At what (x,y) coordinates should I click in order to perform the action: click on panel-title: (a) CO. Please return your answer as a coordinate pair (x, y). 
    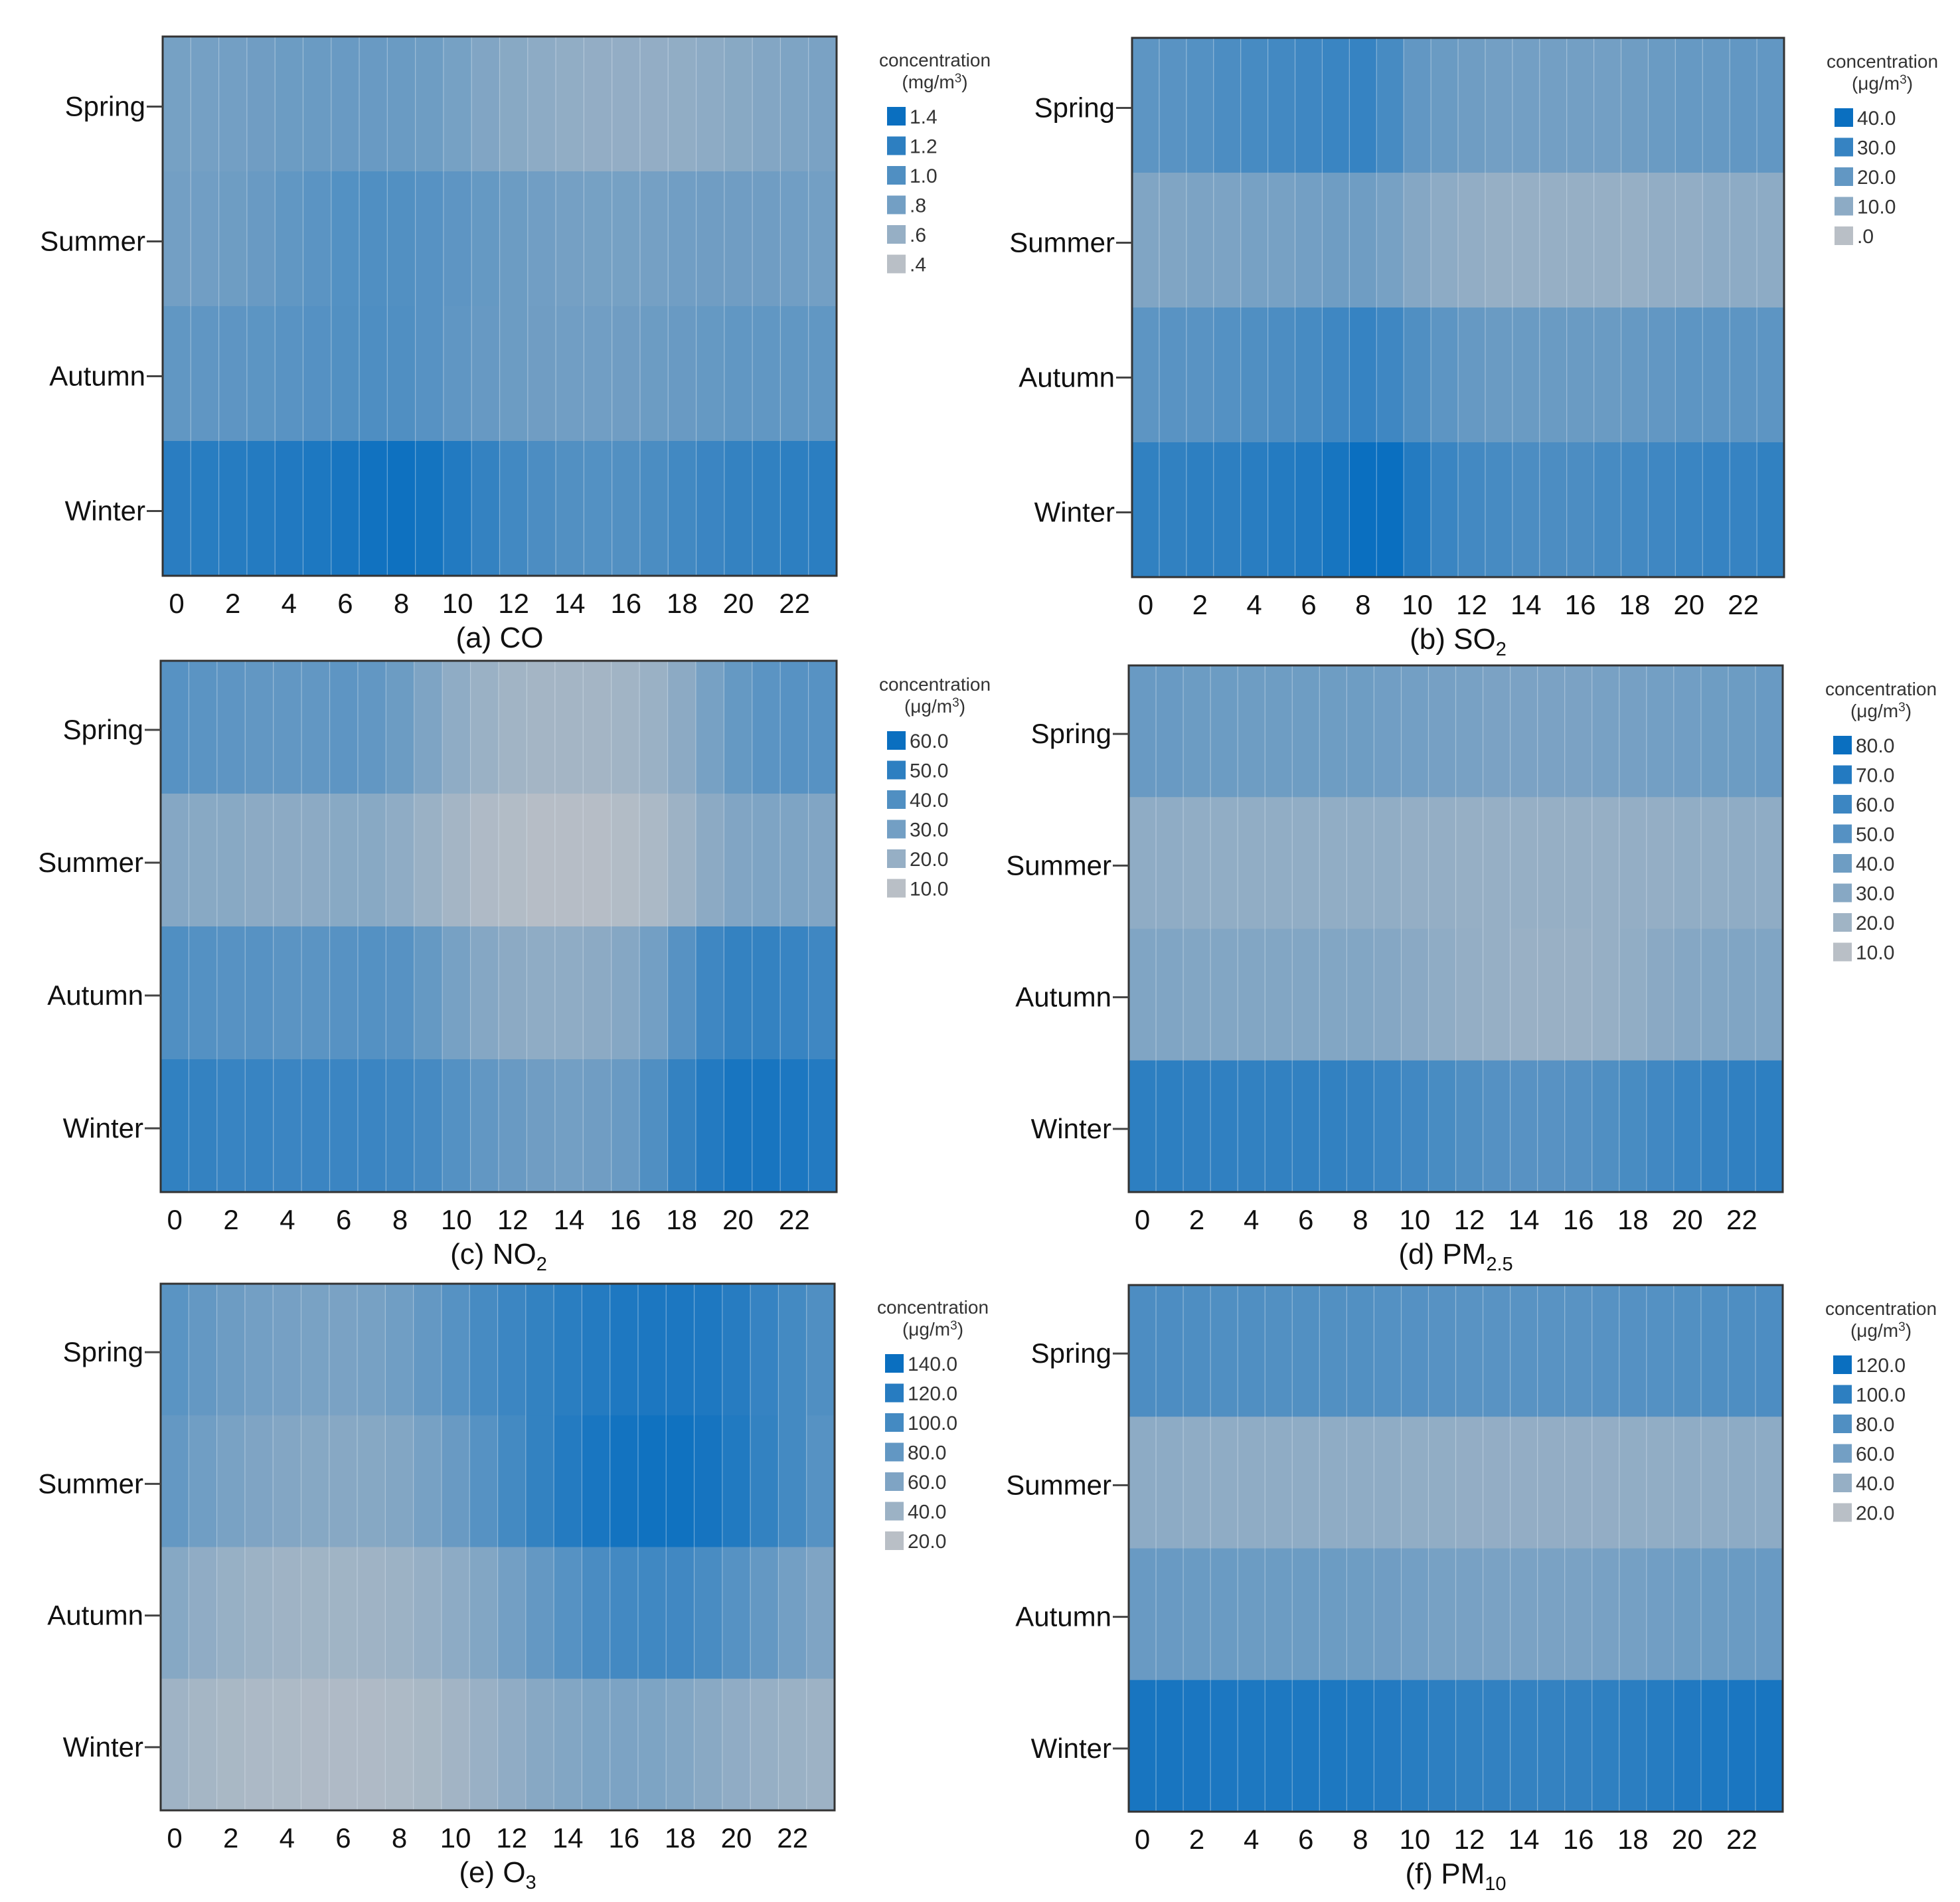
    Looking at the image, I should click on (500, 638).